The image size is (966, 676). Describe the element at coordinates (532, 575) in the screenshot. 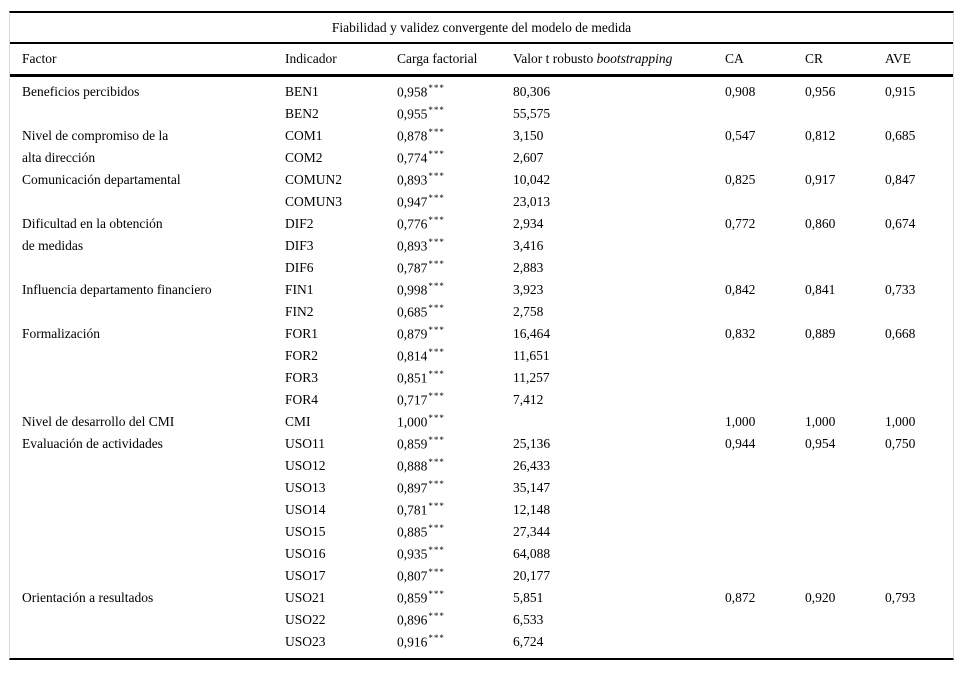

I see `t-value-cell: 20,177` at that location.